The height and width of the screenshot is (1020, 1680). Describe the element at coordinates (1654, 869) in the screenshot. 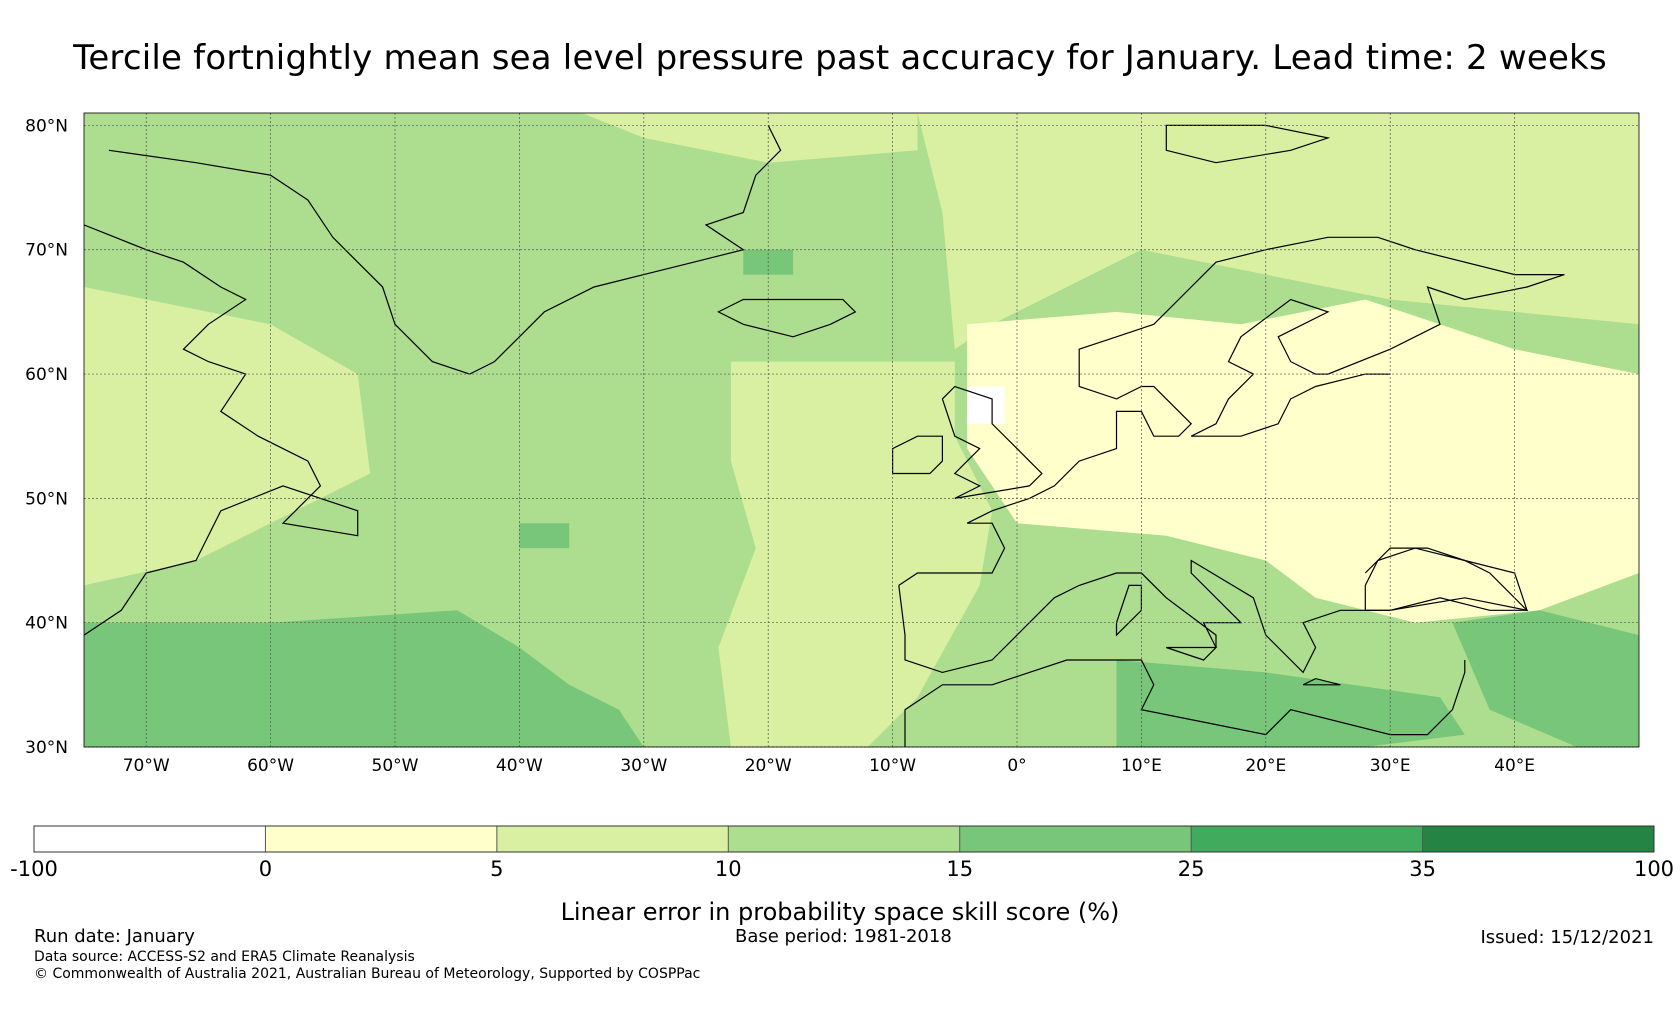

I see `colorbar-tick-label: 100` at that location.